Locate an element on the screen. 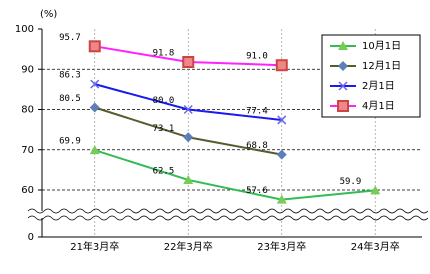 This screenshot has height=274, width=430. y-tick-label: 100 is located at coordinates (24, 29).